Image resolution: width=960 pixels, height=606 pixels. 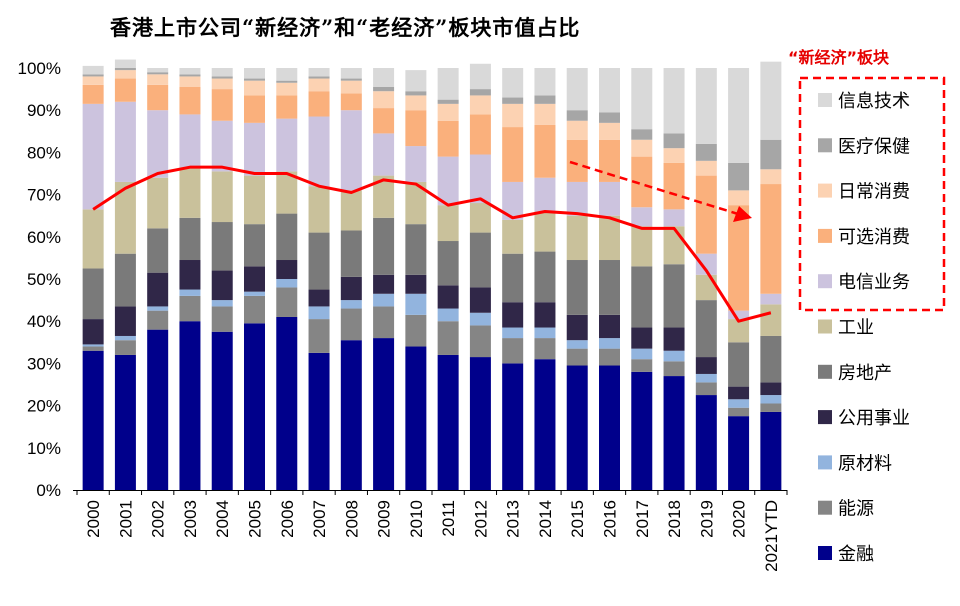 What do you see at coordinates (158, 519) in the screenshot?
I see `x-tick-label: 2002` at bounding box center [158, 519].